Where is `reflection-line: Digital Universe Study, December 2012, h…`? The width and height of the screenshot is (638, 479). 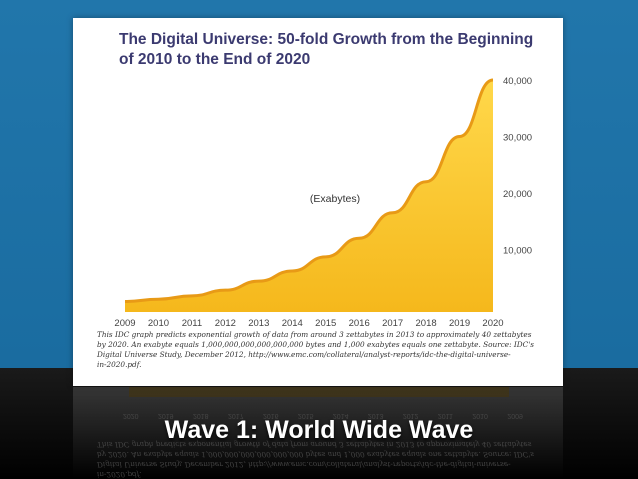 reflection-line: Digital Universe Study, December 2012, h… is located at coordinates (304, 464).